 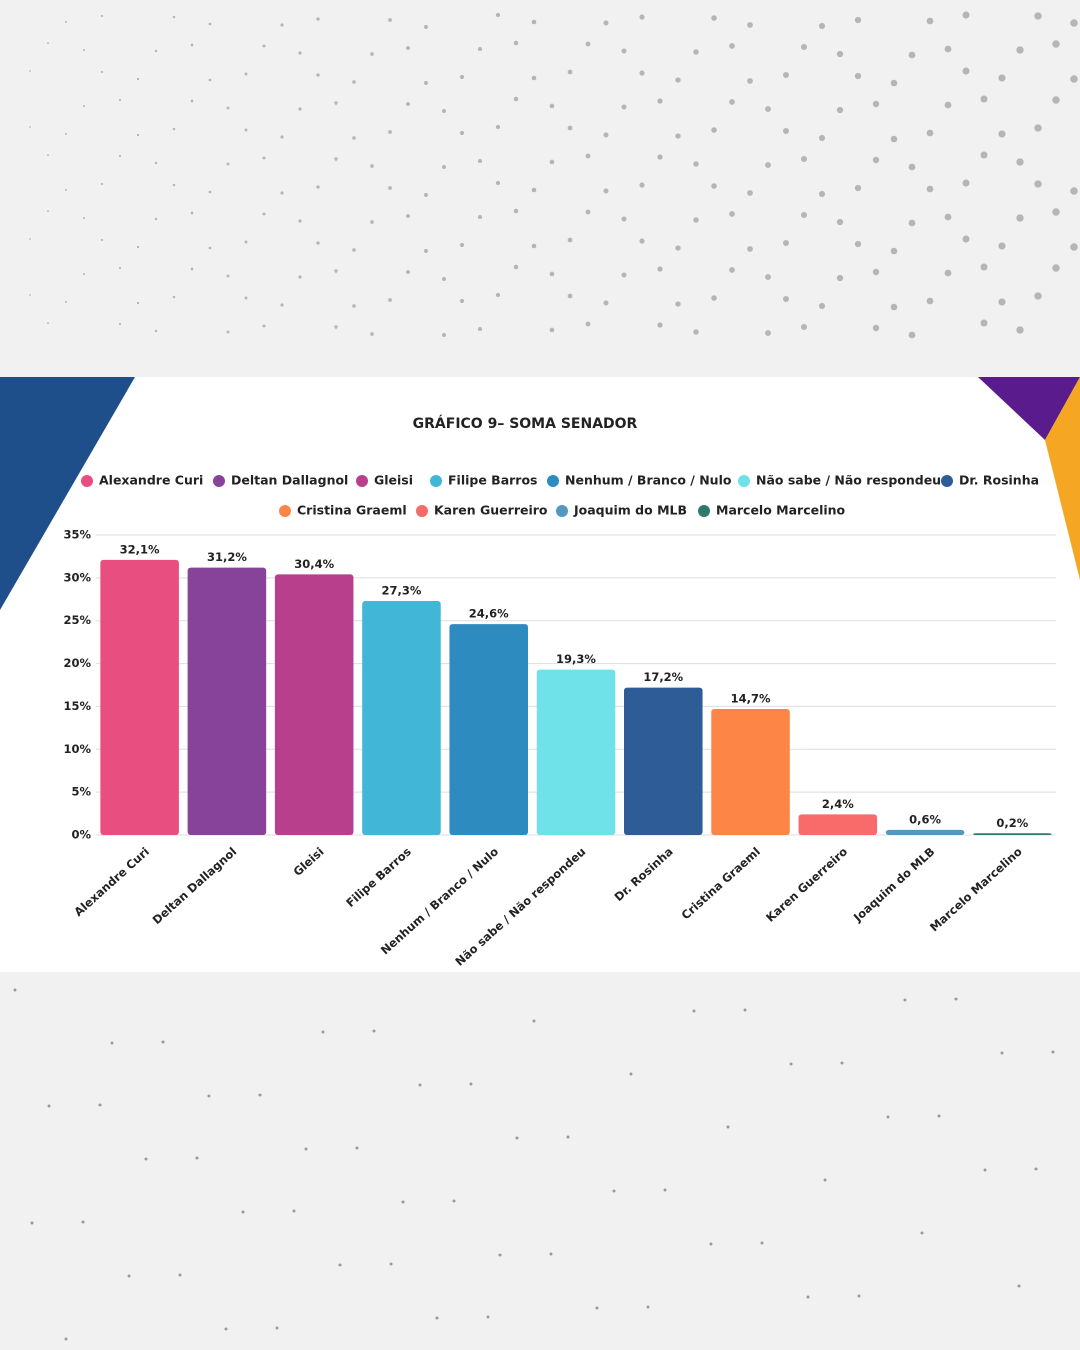 I want to click on legend-label: Cristina Graeml, so click(x=352, y=510).